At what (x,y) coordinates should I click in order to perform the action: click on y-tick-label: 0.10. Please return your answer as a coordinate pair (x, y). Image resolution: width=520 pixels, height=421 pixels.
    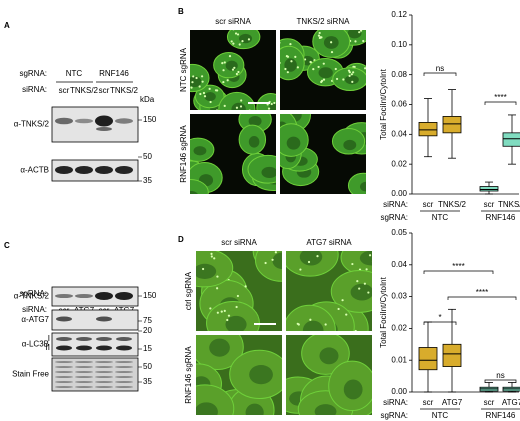
    Looking at the image, I should click on (399, 44).